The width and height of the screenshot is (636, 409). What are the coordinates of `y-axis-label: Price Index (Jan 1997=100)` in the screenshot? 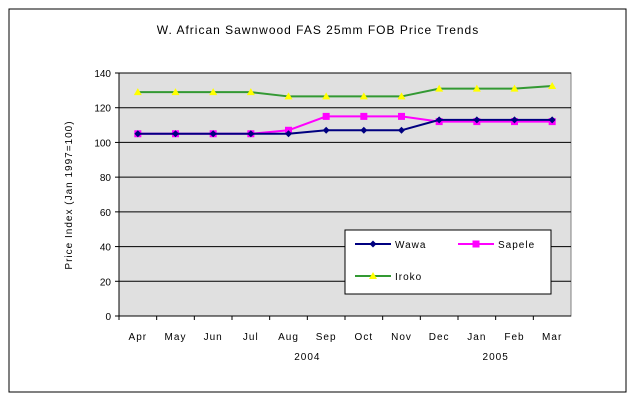 It's located at (69, 194).